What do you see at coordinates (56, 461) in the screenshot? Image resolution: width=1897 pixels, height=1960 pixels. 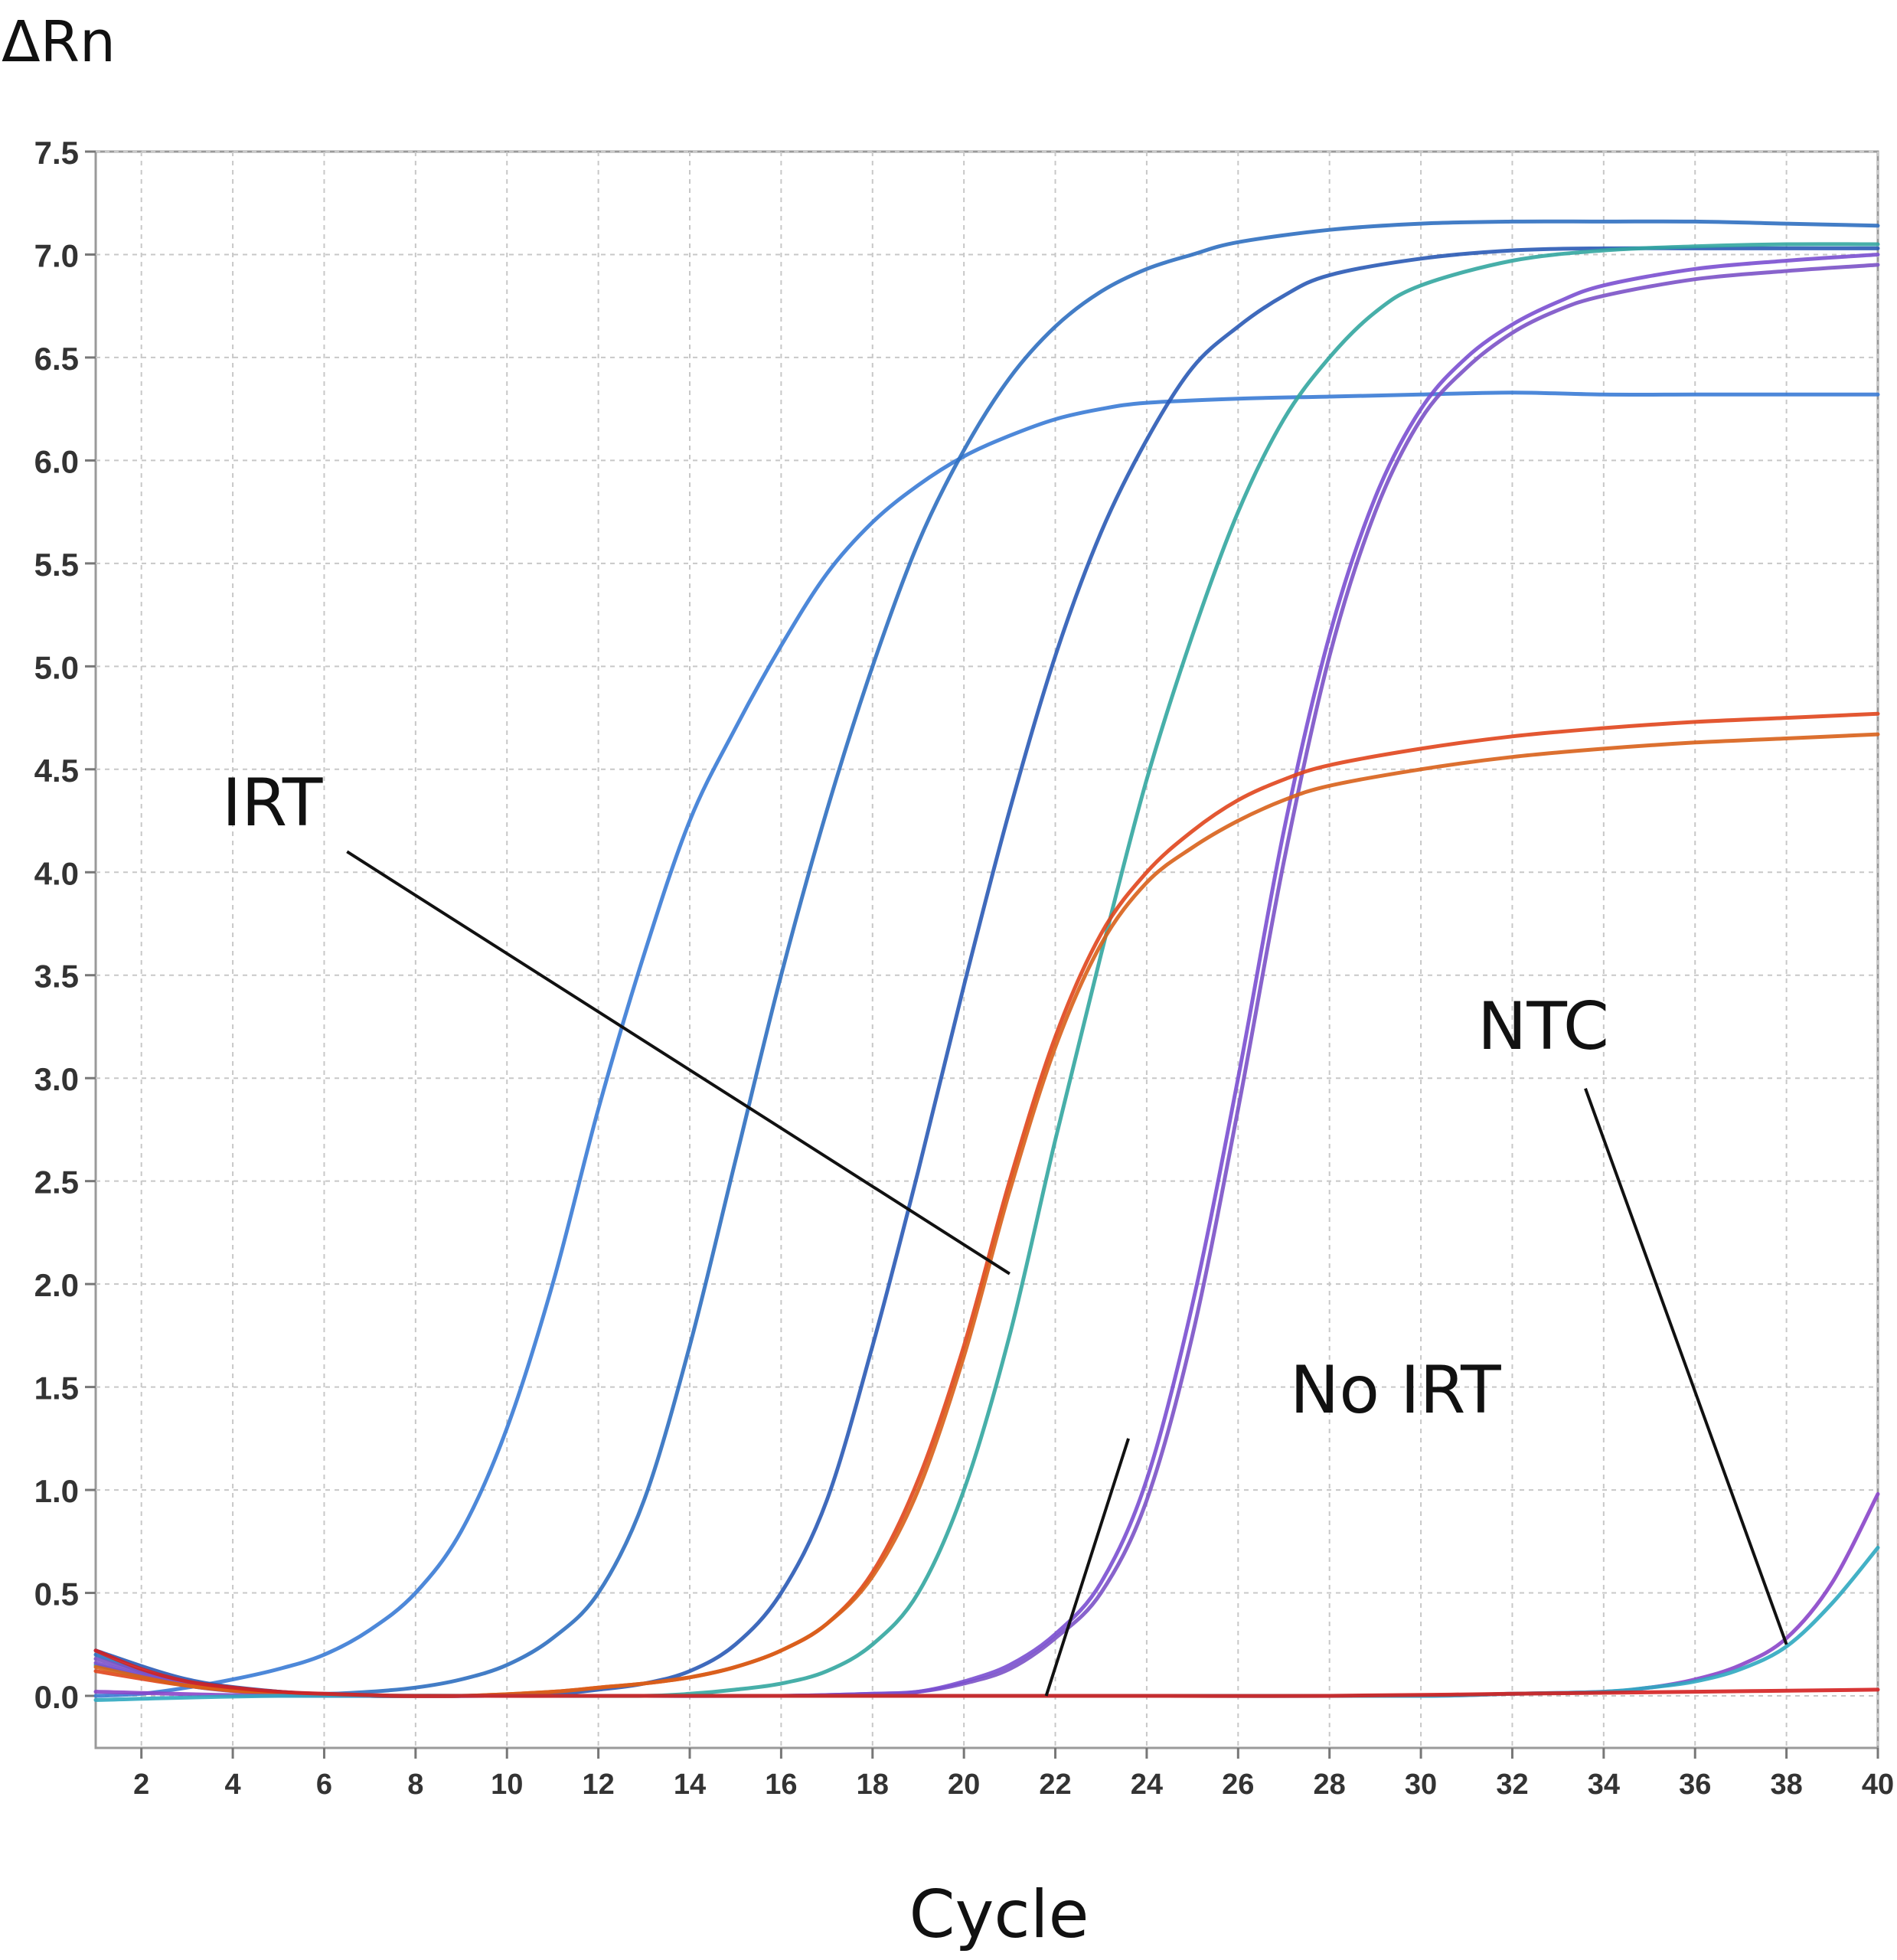 I see `y-tick-label: 6.0` at bounding box center [56, 461].